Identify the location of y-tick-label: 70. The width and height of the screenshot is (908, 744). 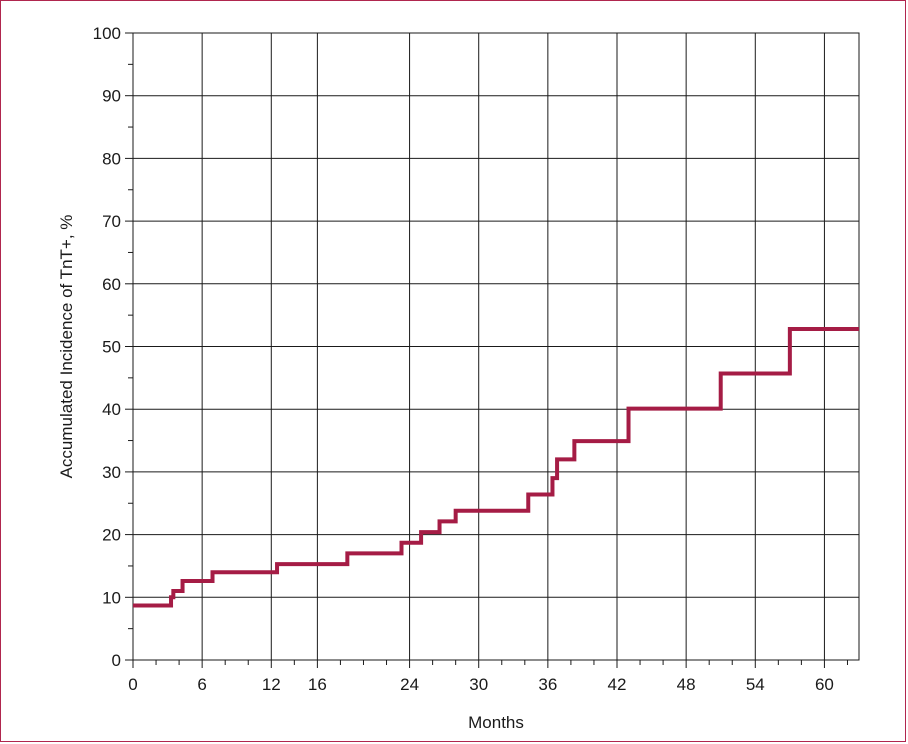
(111, 221).